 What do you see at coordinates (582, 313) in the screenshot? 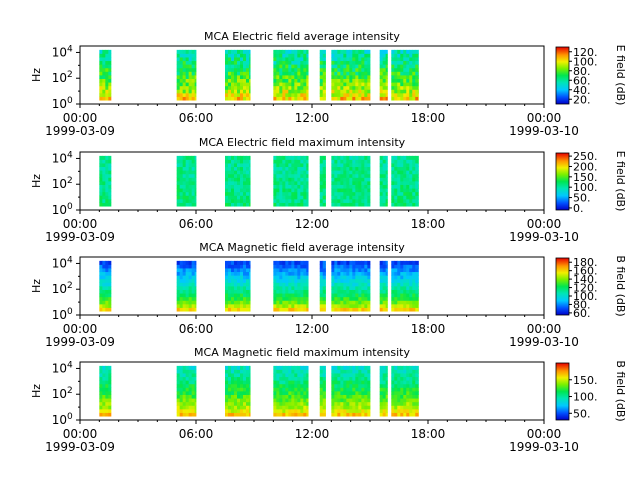
I see `colorbar-tick-label: 60.` at bounding box center [582, 313].